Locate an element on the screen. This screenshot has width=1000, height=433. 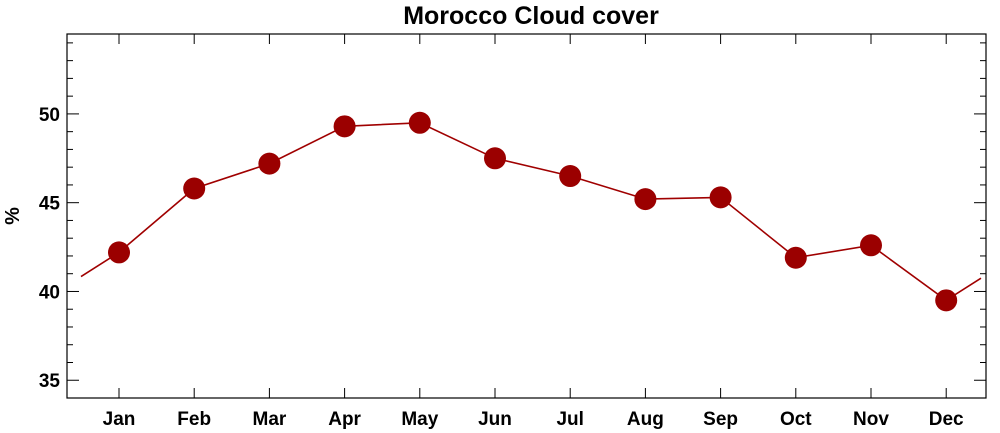
data-point-dec is located at coordinates (946, 300).